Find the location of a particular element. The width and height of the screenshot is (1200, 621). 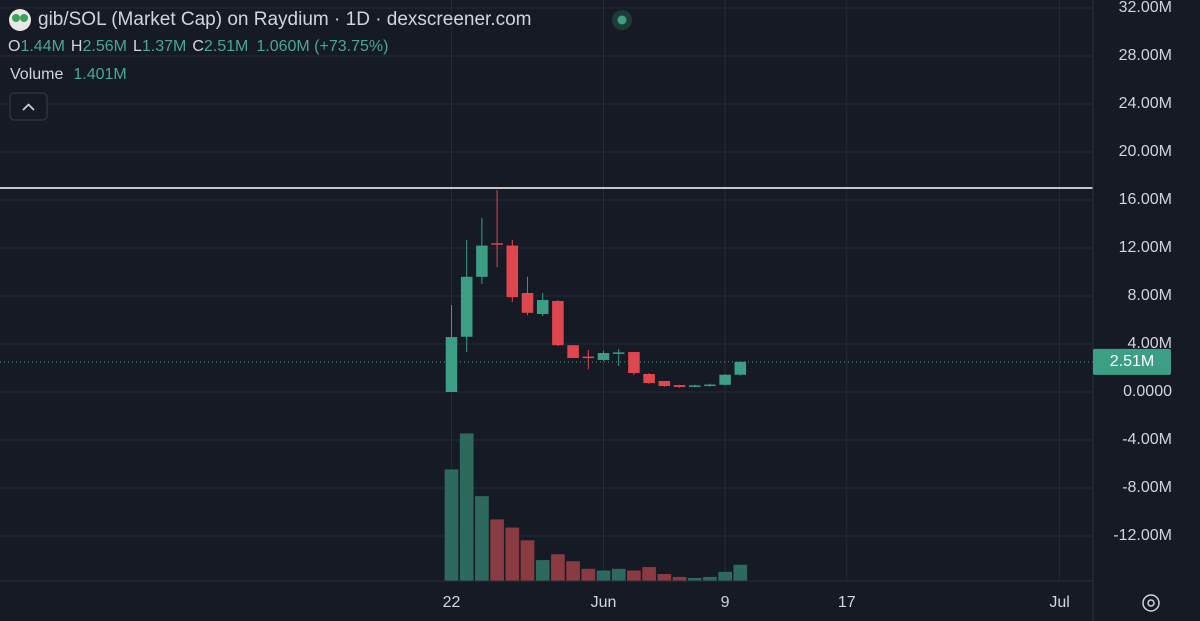

y-tick-label: -8.00M is located at coordinates (1147, 487).